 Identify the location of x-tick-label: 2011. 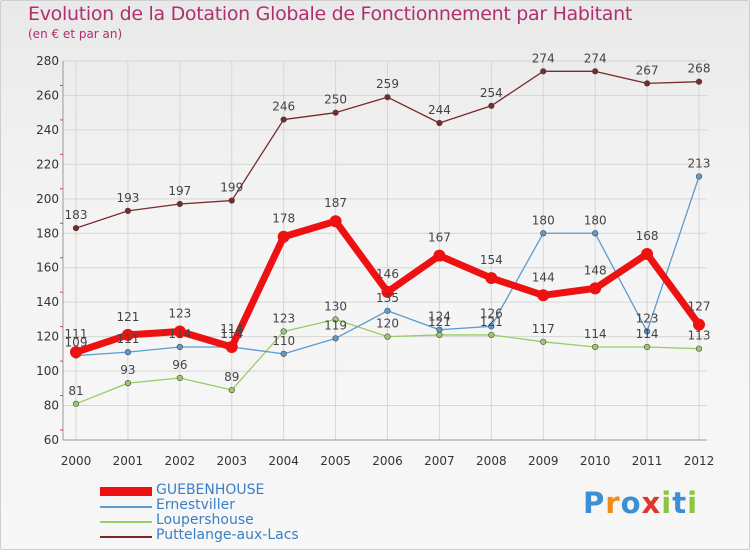
(647, 461).